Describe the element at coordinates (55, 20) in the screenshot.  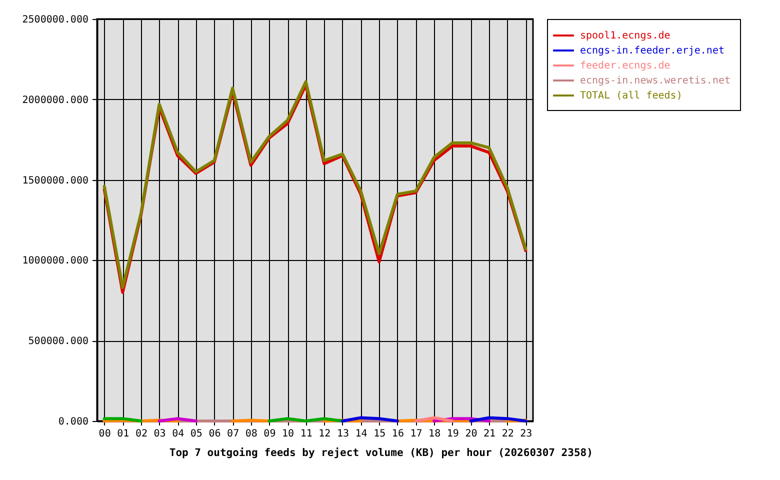
I see `y-tick-label: 2500000.000` at that location.